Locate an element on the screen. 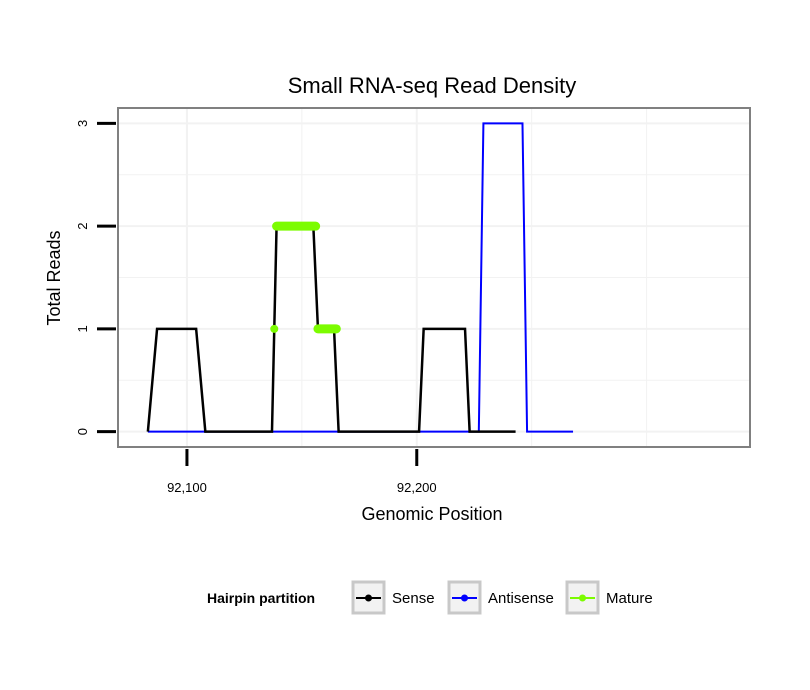  legend: Hairpin partition Sense Antisense Mature is located at coordinates (430, 597).